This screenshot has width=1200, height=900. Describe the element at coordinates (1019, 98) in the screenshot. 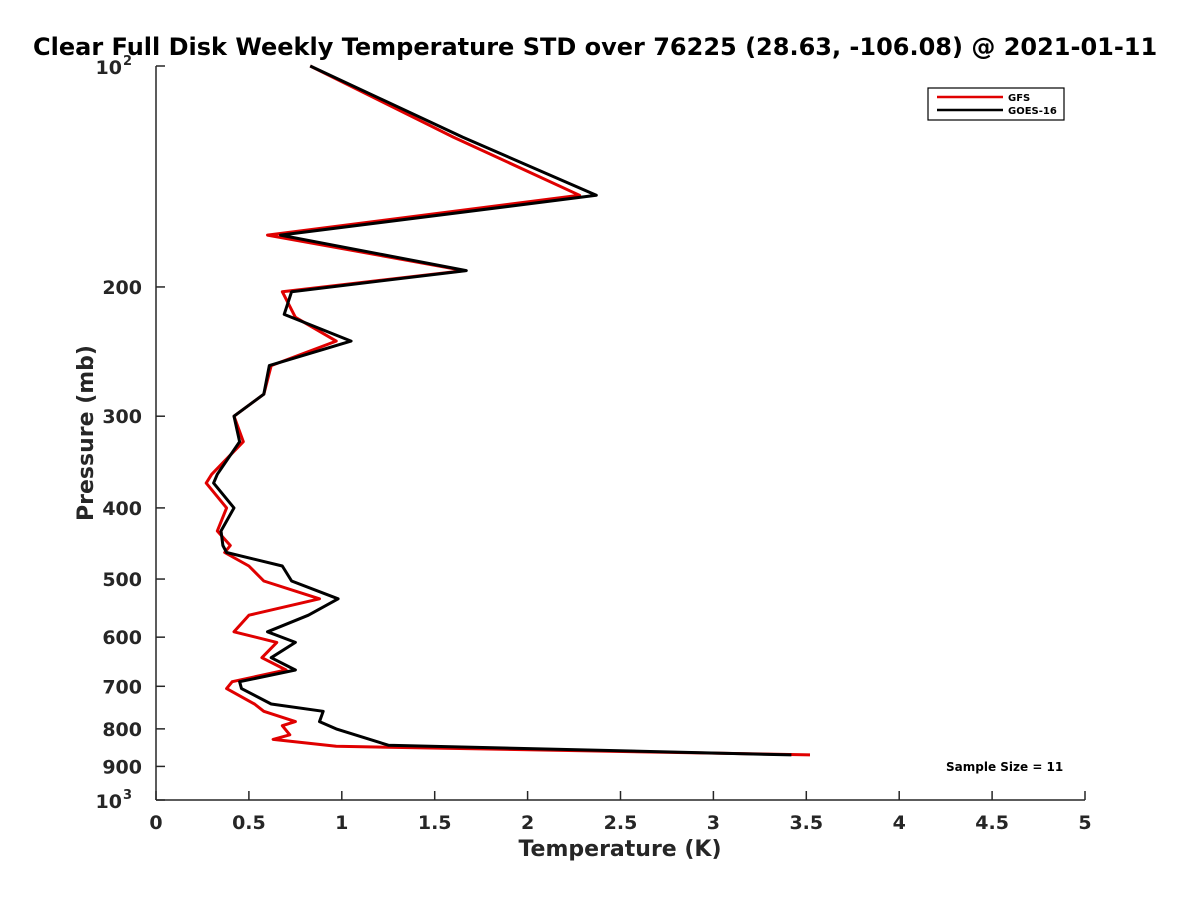

I see `legend-label-gfs: GFS` at that location.